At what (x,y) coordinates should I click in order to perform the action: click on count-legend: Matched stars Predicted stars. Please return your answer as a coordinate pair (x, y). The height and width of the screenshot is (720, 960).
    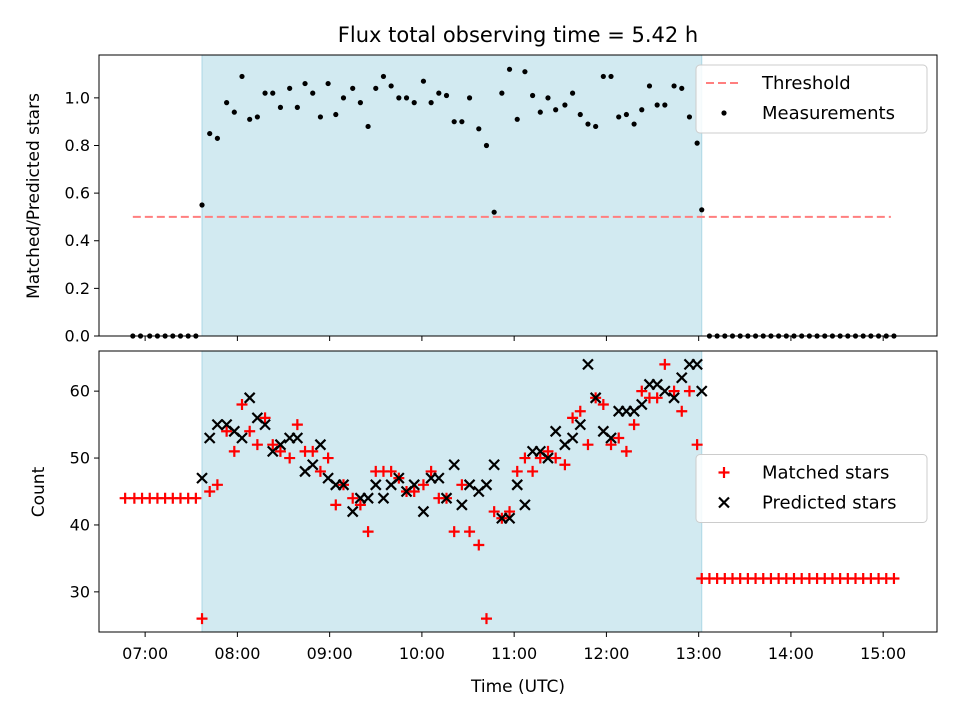
    Looking at the image, I should click on (811, 488).